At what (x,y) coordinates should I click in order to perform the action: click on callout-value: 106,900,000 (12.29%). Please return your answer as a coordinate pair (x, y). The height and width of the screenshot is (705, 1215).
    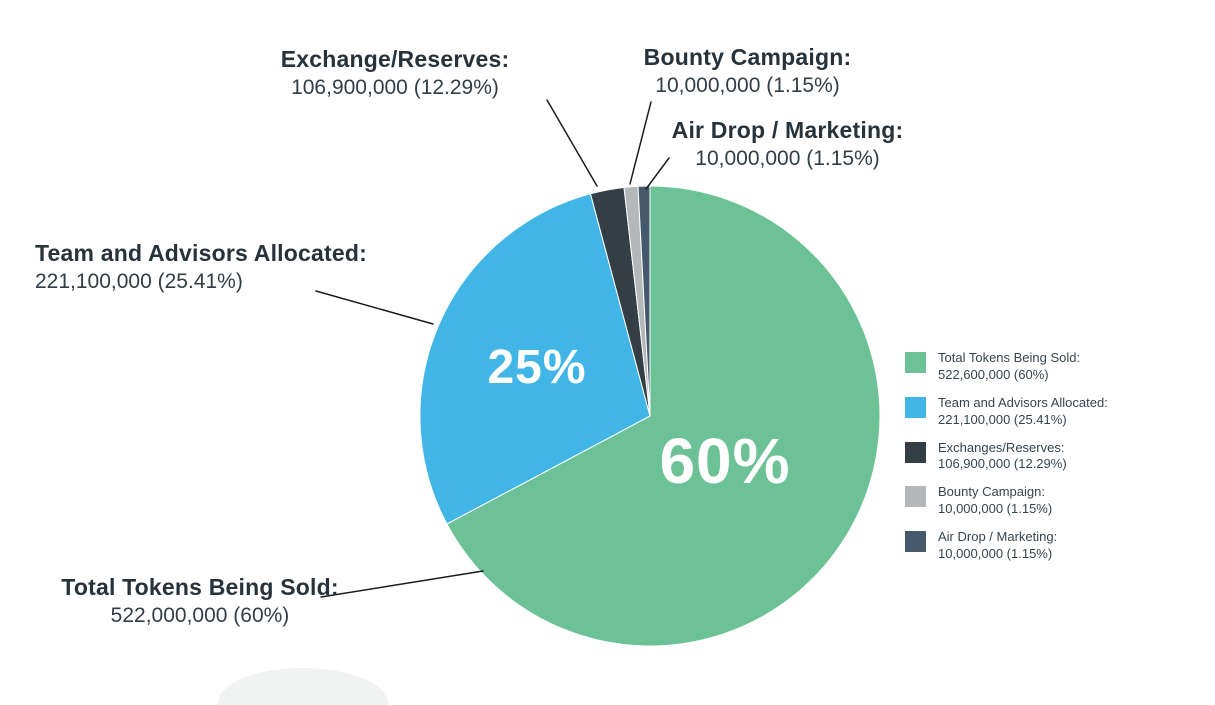
    Looking at the image, I should click on (395, 87).